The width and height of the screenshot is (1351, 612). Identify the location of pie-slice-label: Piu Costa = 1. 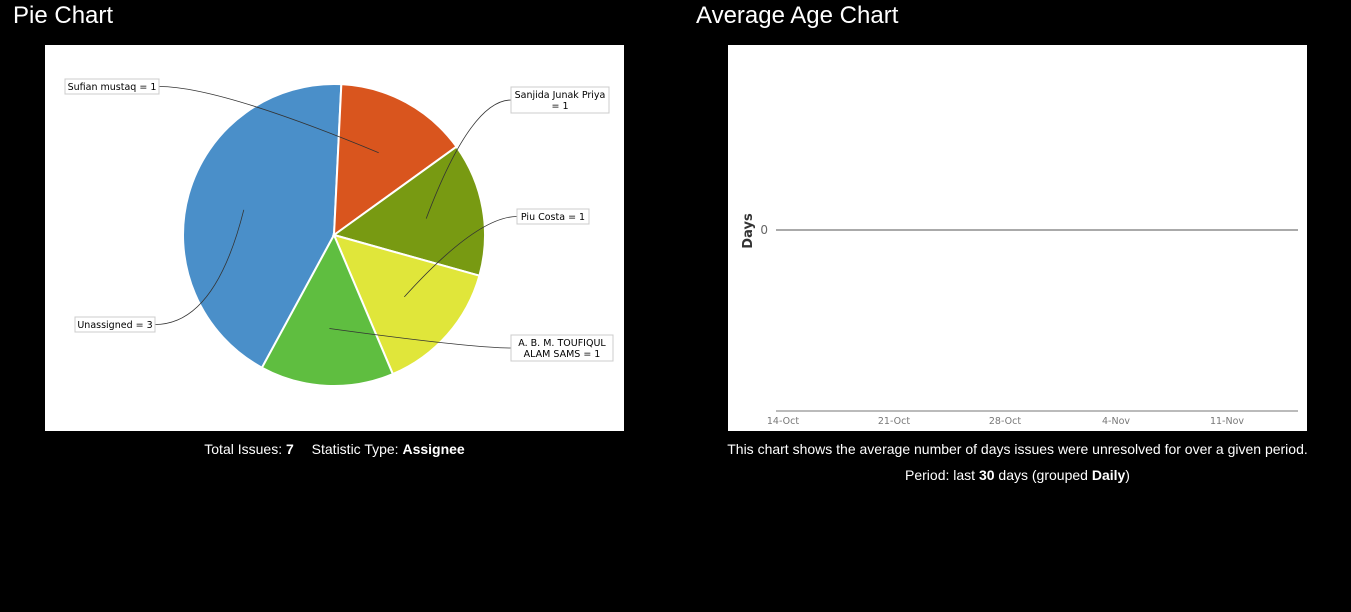
(553, 217).